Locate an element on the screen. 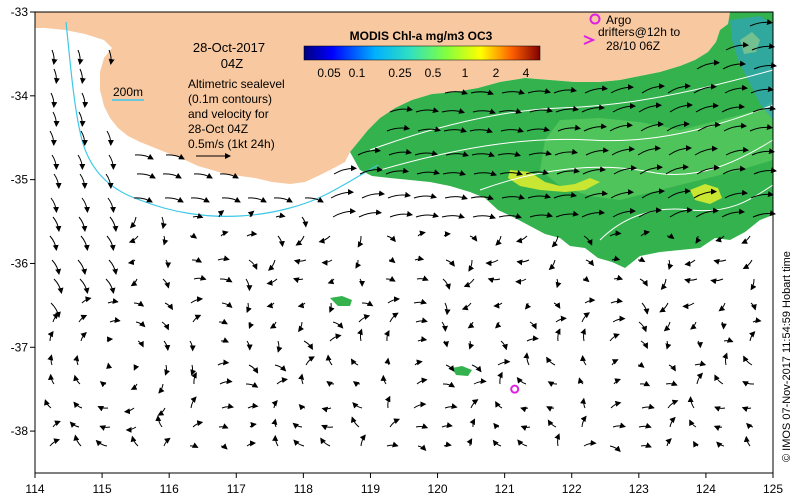 The width and height of the screenshot is (800, 500). drifter-legend-icon is located at coordinates (589, 40).